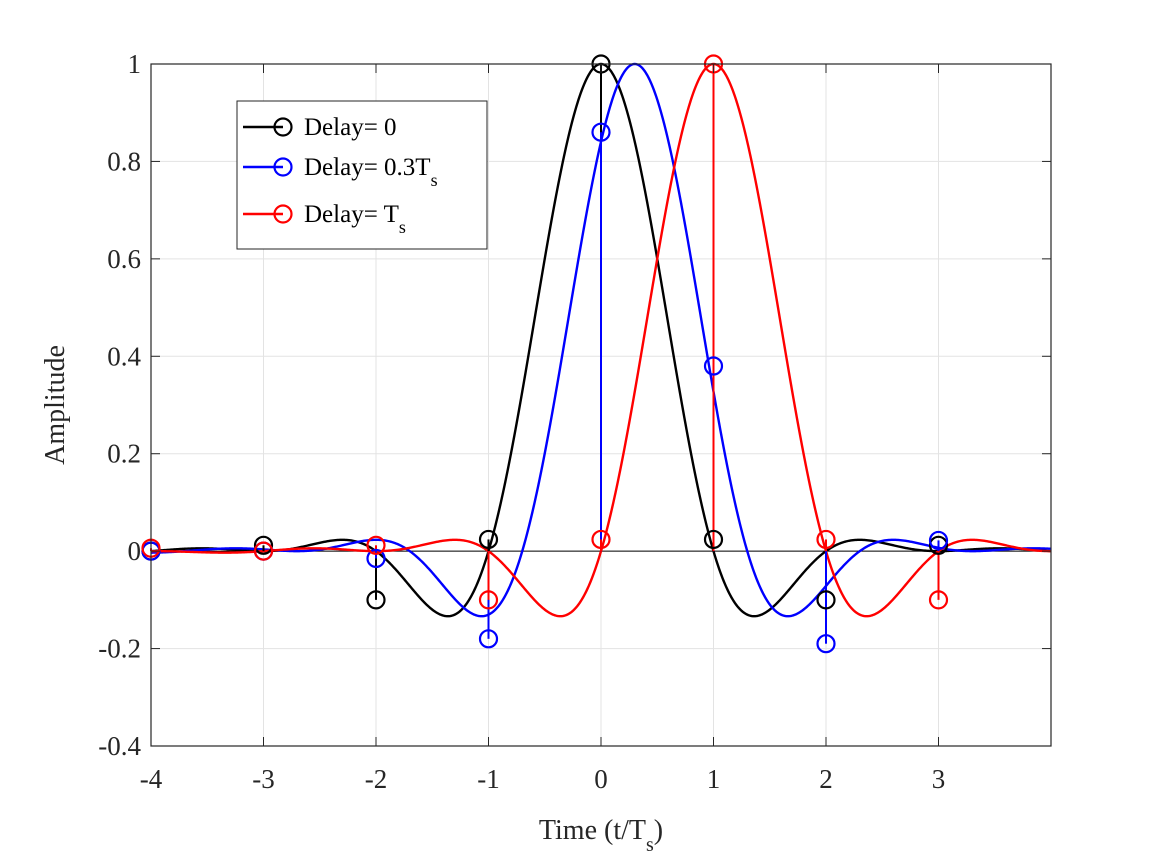 The height and width of the screenshot is (862, 1163). I want to click on x-tick-label: 1, so click(714, 779).